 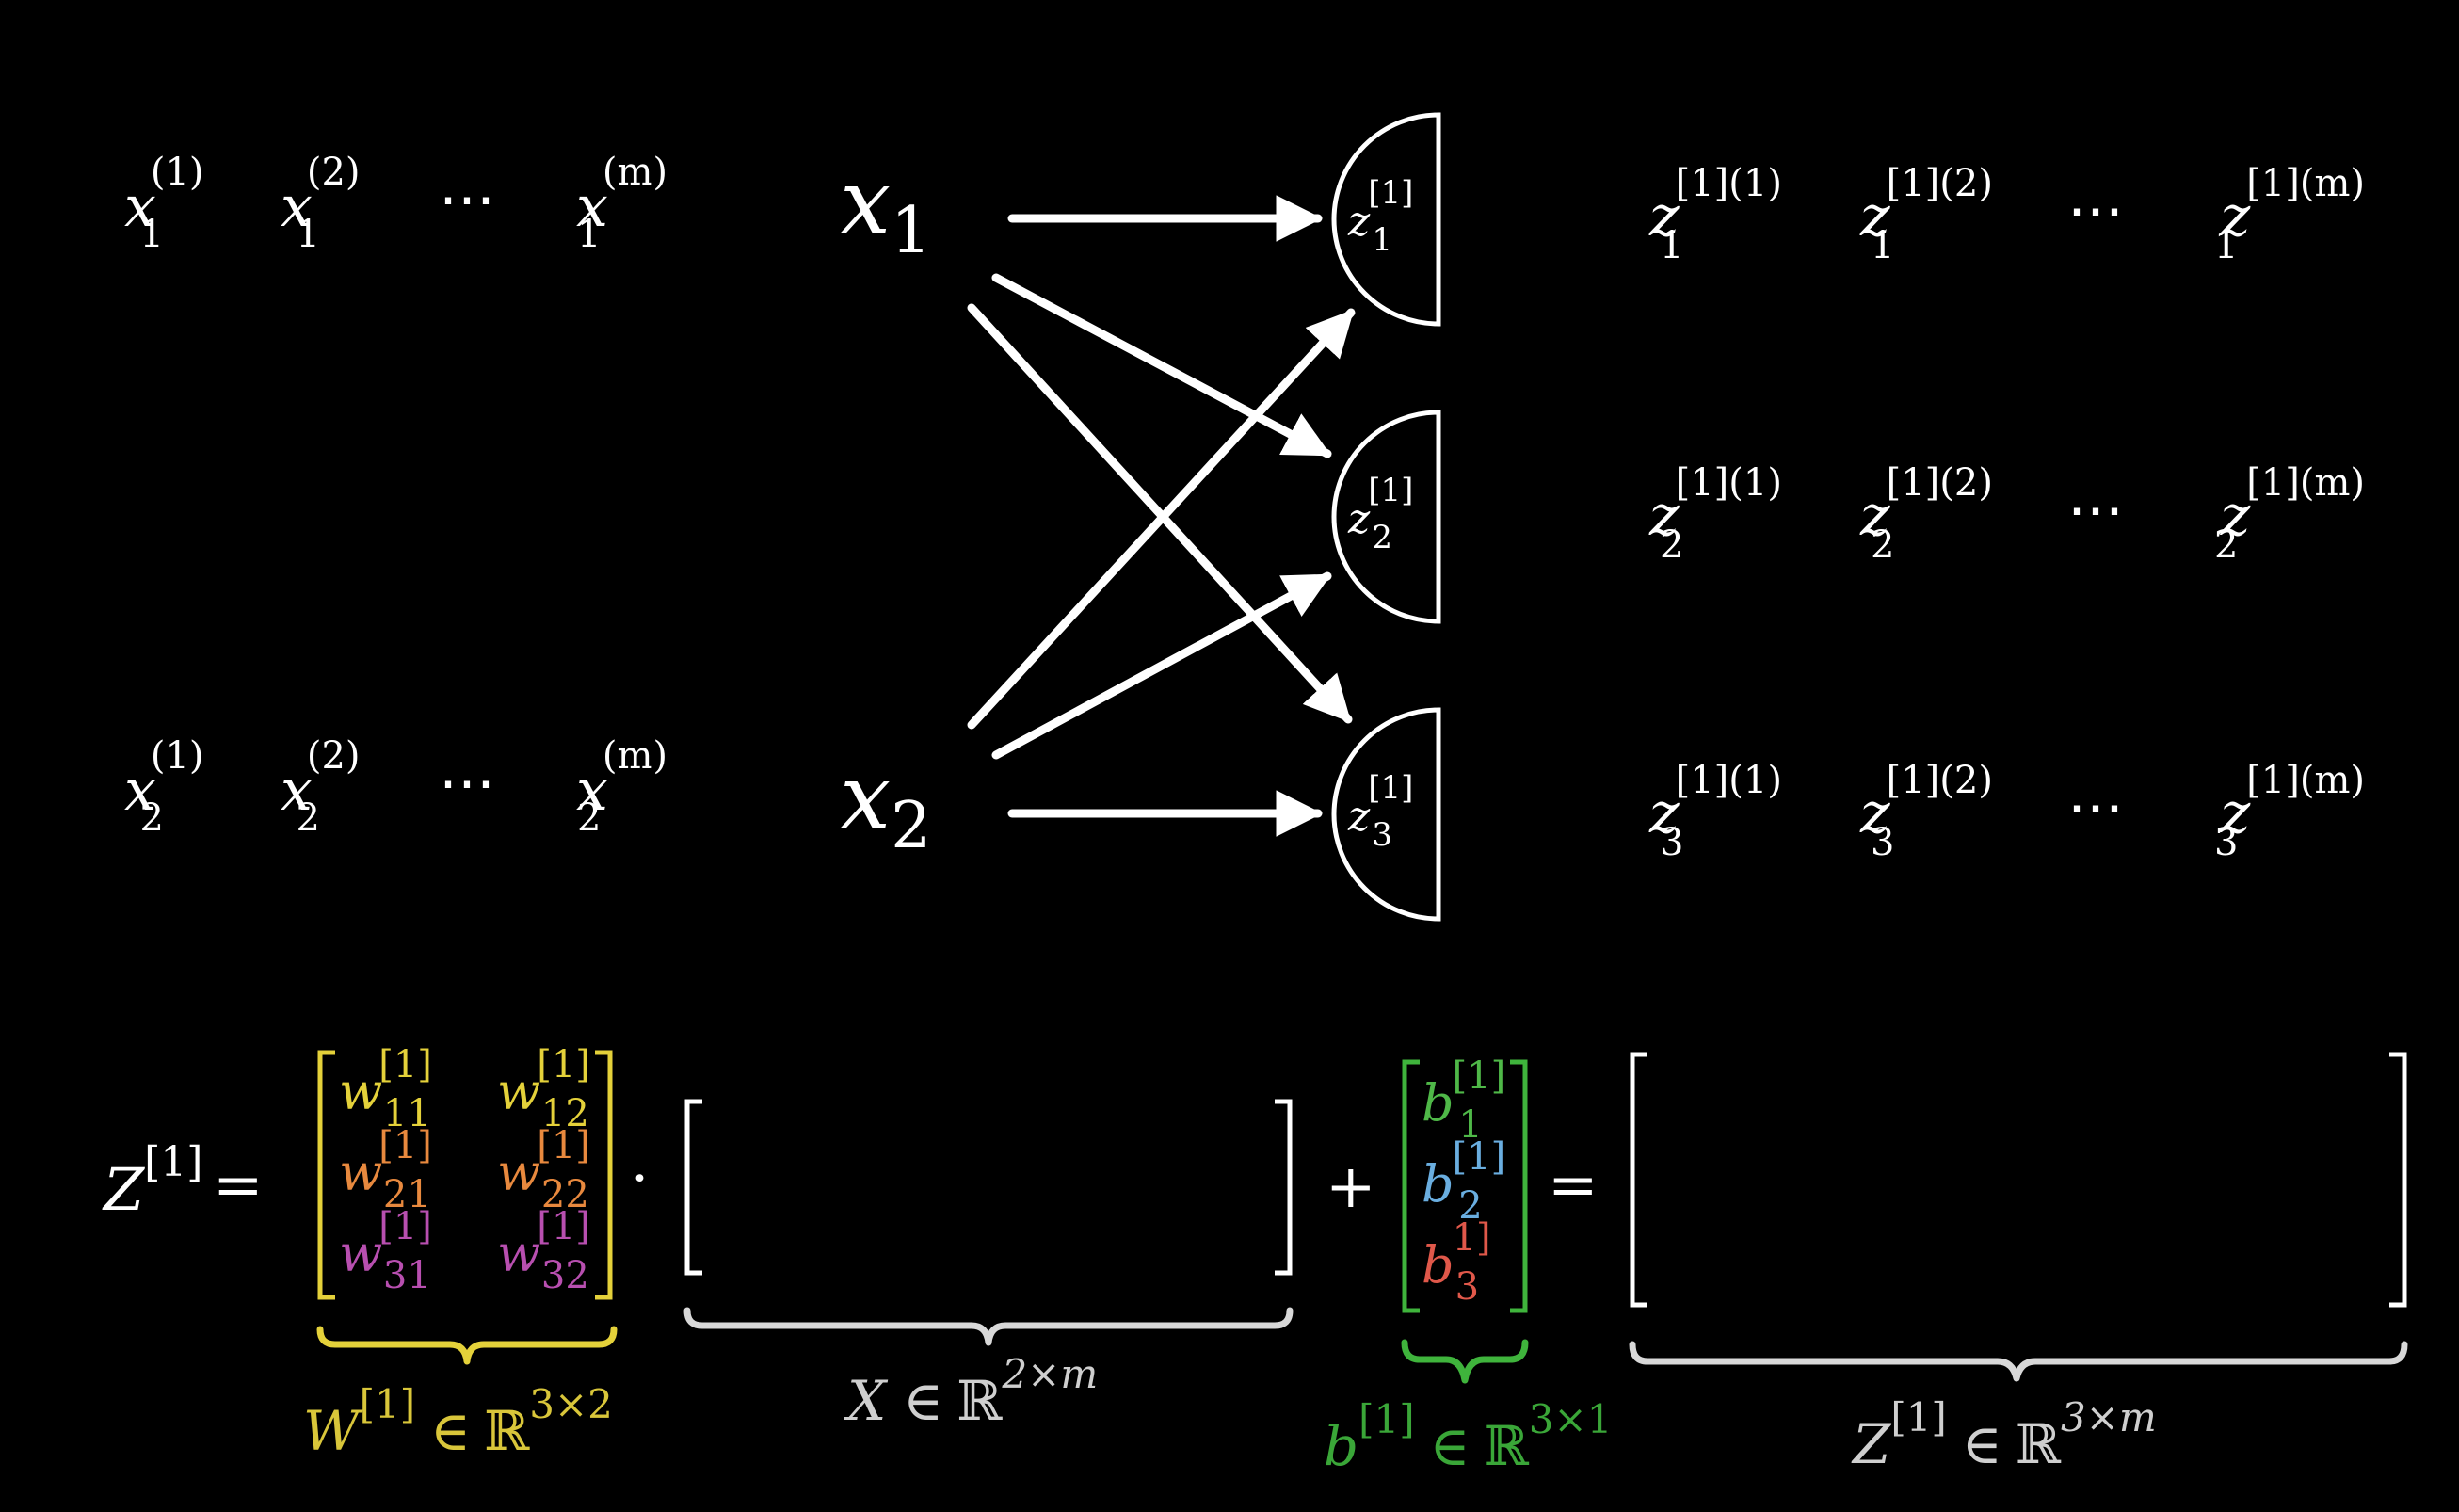 What do you see at coordinates (152, 1181) in the screenshot?
I see `equation-lhs: Z[1]` at bounding box center [152, 1181].